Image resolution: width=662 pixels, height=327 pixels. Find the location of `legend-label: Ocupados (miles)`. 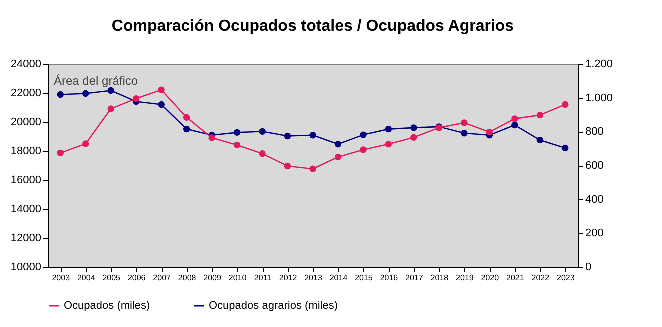

legend-label: Ocupados (miles) is located at coordinates (107, 306).